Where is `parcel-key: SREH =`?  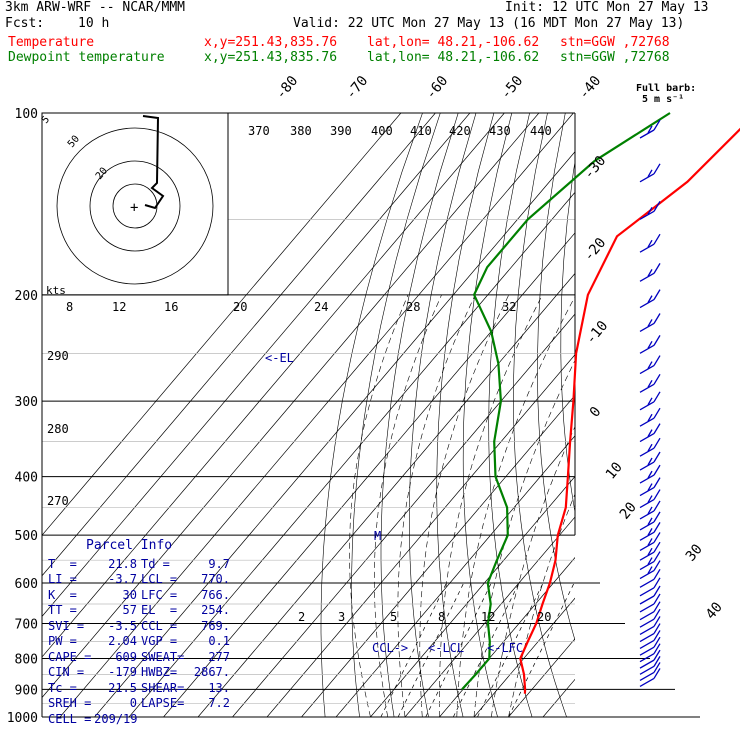 parcel-key: SREH = is located at coordinates (70, 703).